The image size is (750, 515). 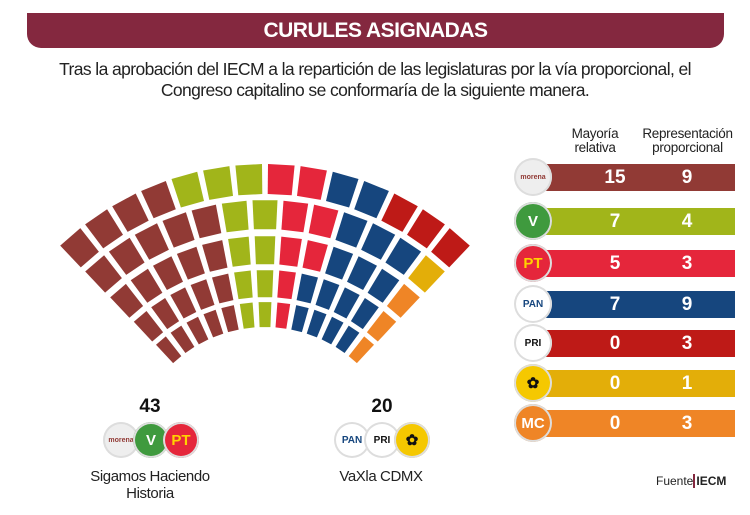 What do you see at coordinates (675, 481) in the screenshot?
I see `source-label: Fuente` at bounding box center [675, 481].